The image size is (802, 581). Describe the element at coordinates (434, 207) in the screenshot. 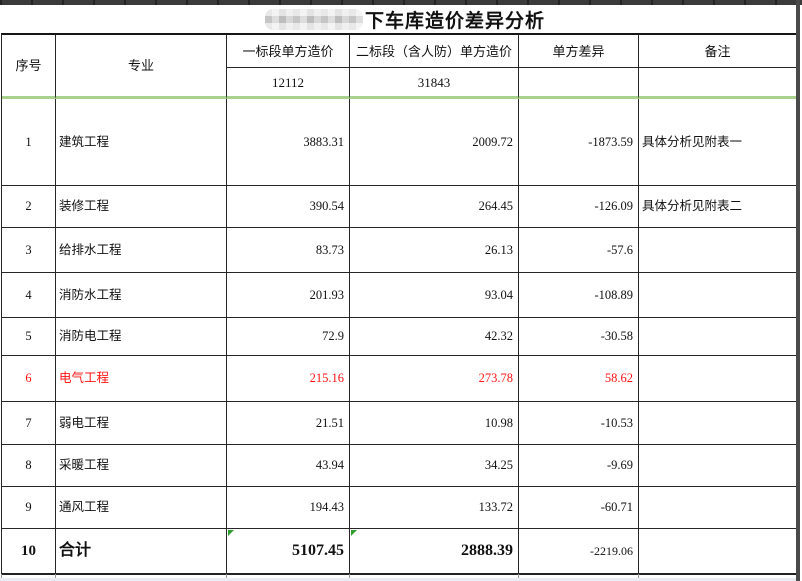

I see `cell-cost-b: 264.45` at that location.